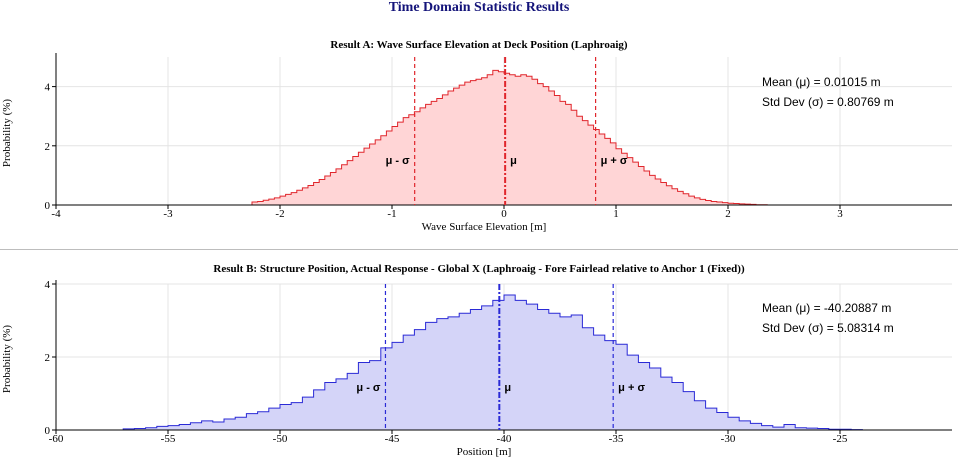  I want to click on x-tick-label: -50, so click(280, 439).